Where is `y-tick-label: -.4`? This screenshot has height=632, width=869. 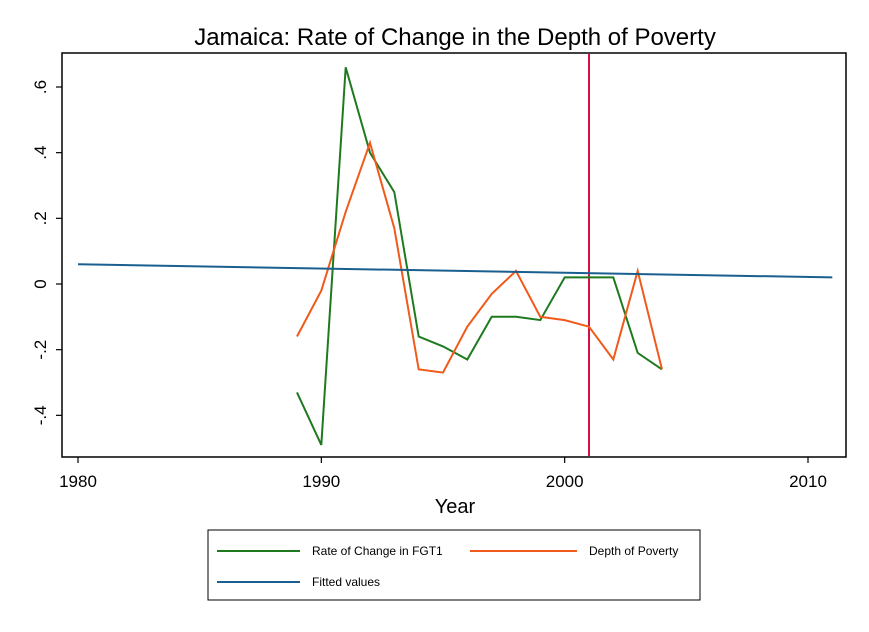 y-tick-label: -.4 is located at coordinates (40, 415).